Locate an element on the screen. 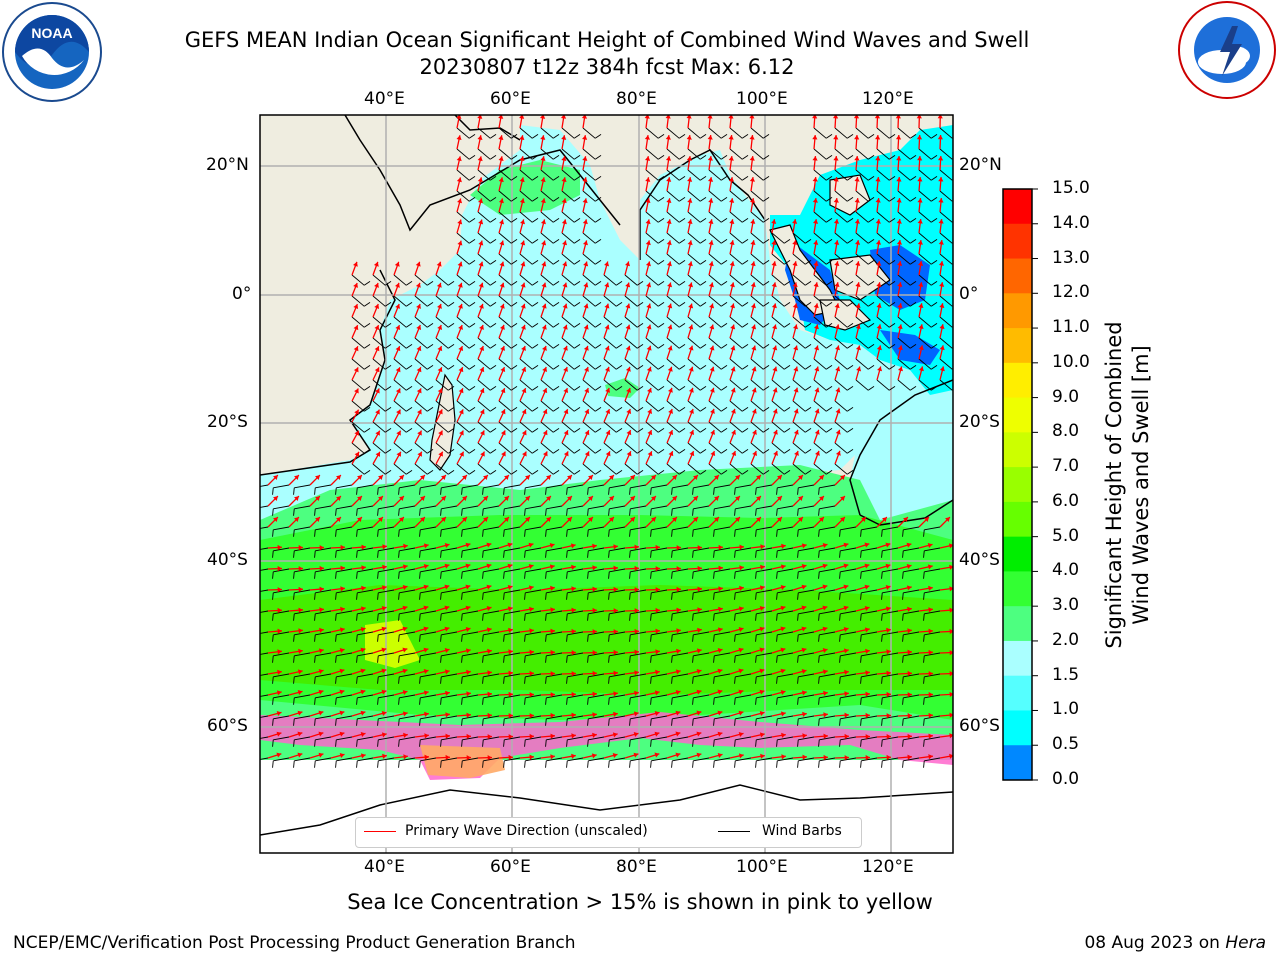 This screenshot has width=1280, height=960. colorbar-tick-label: 4.0 is located at coordinates (1066, 570).